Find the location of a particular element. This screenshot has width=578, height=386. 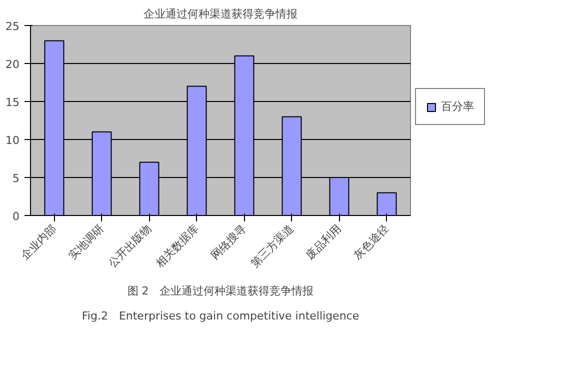

x-tick-label: 网络搜寻 is located at coordinates (228, 242).